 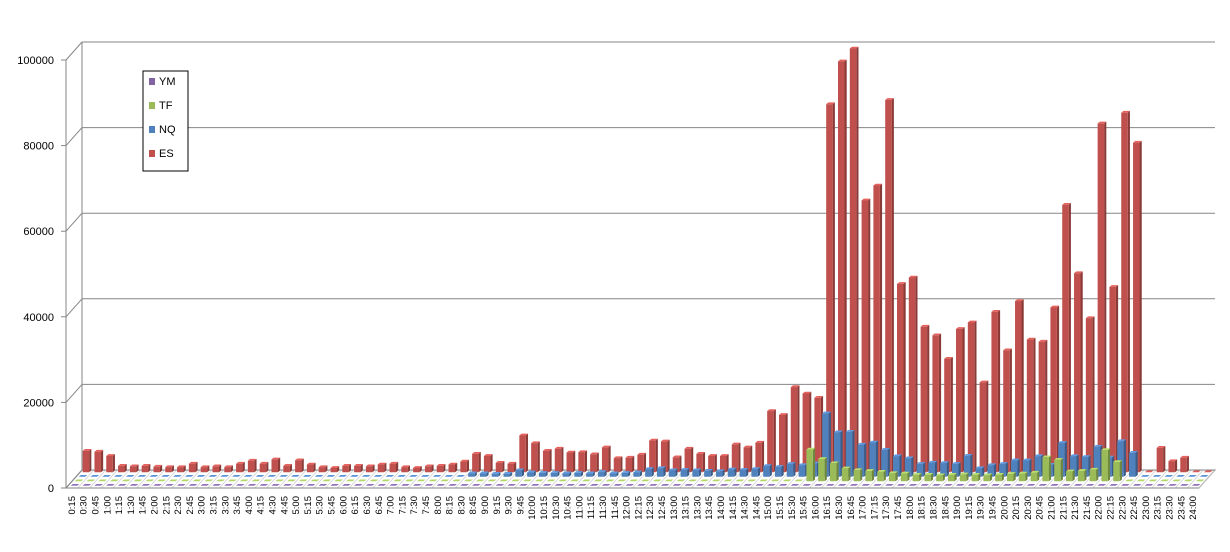 I want to click on x-tick-label: 20:30, so click(x=1028, y=508).